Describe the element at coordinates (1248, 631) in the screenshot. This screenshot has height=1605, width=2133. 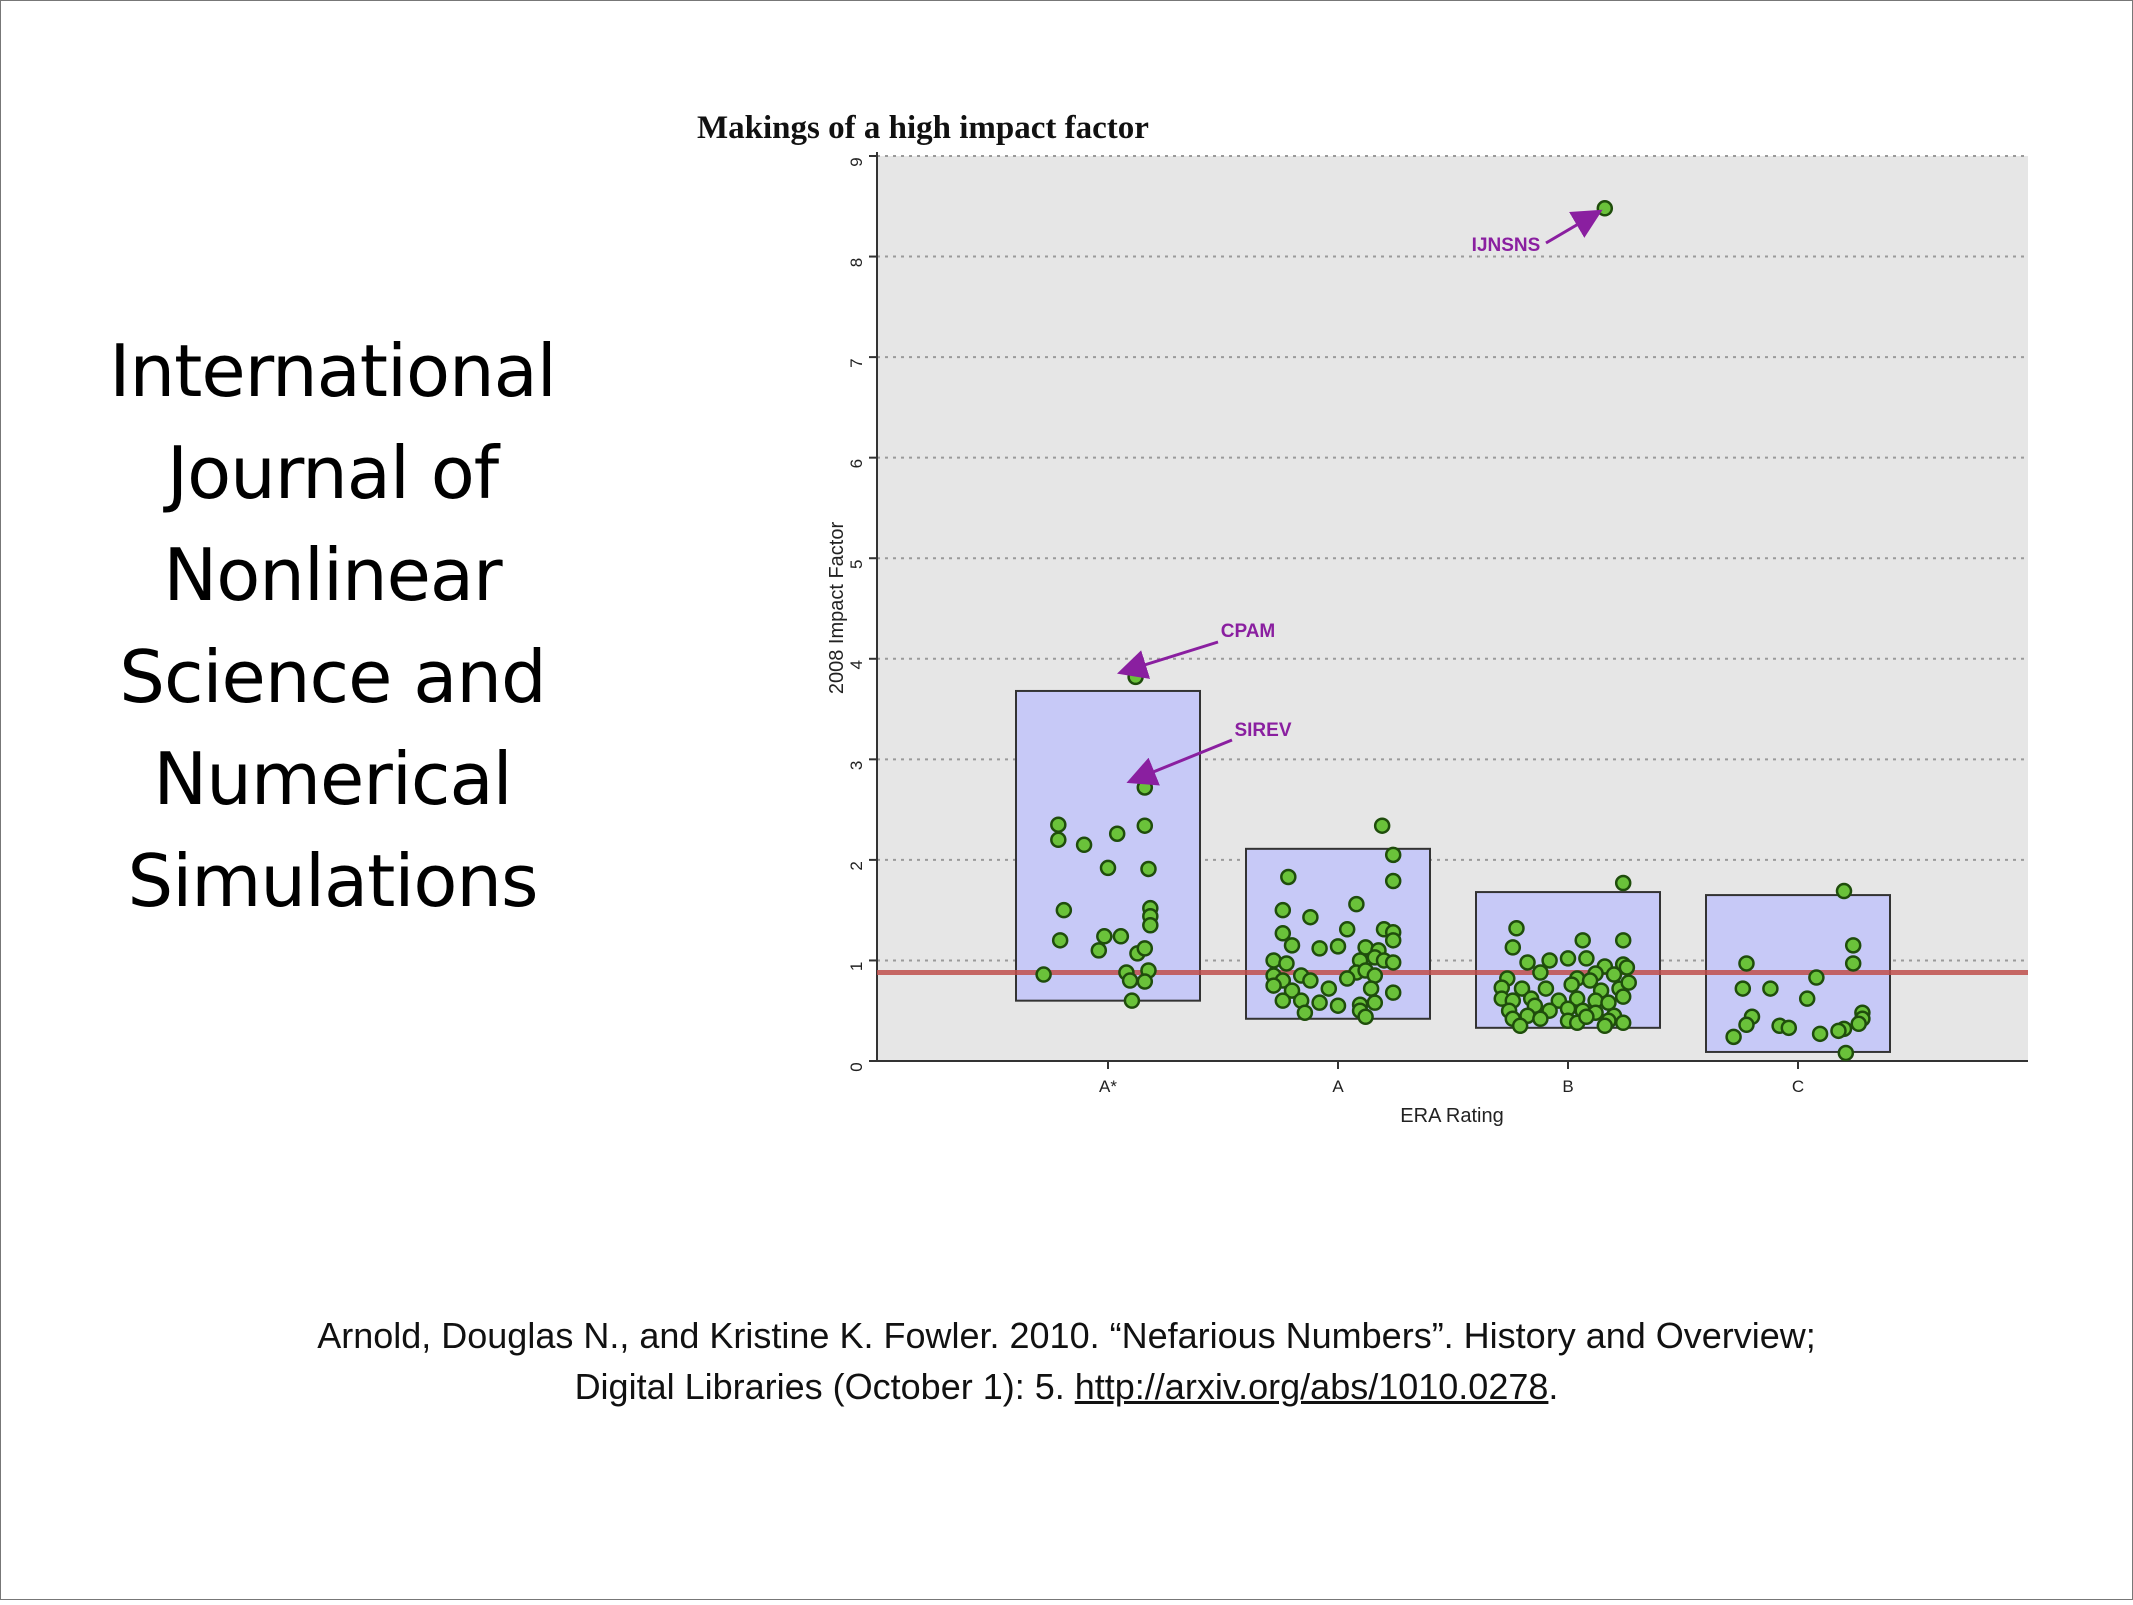
I see `annotation-label: CPAM` at that location.